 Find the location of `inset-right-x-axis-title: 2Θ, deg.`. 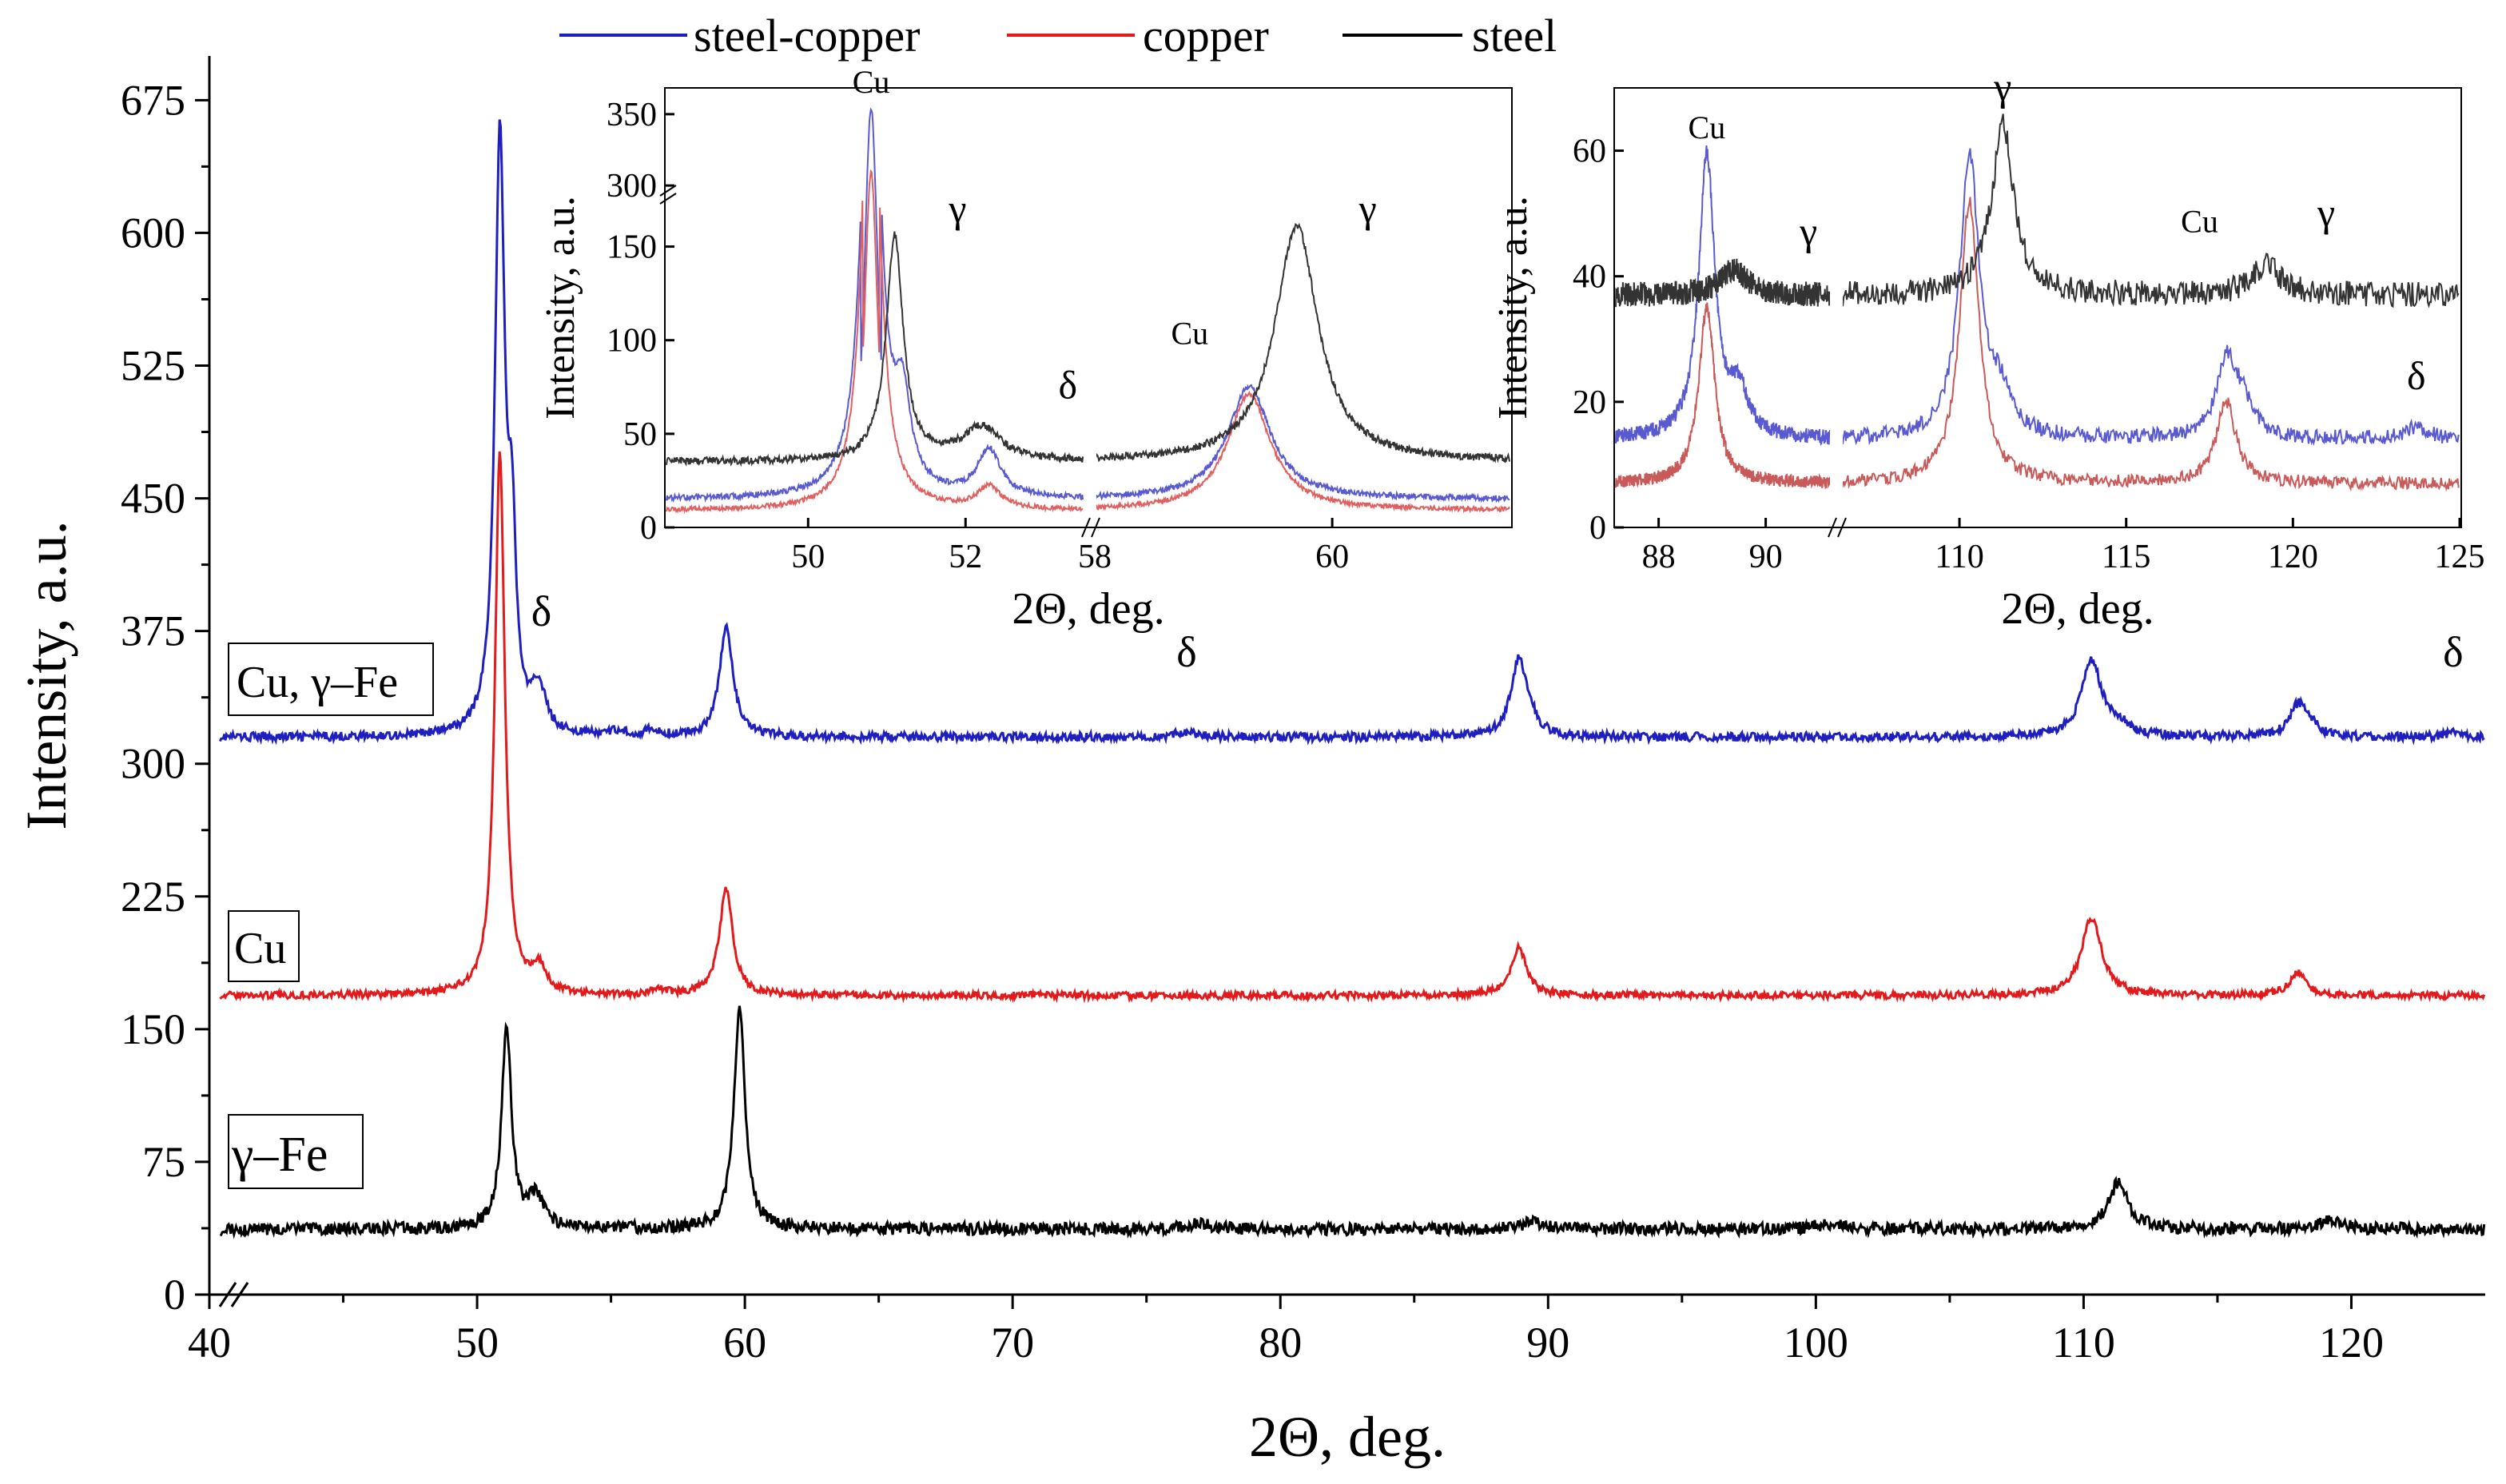

inset-right-x-axis-title: 2Θ, deg. is located at coordinates (2077, 609).